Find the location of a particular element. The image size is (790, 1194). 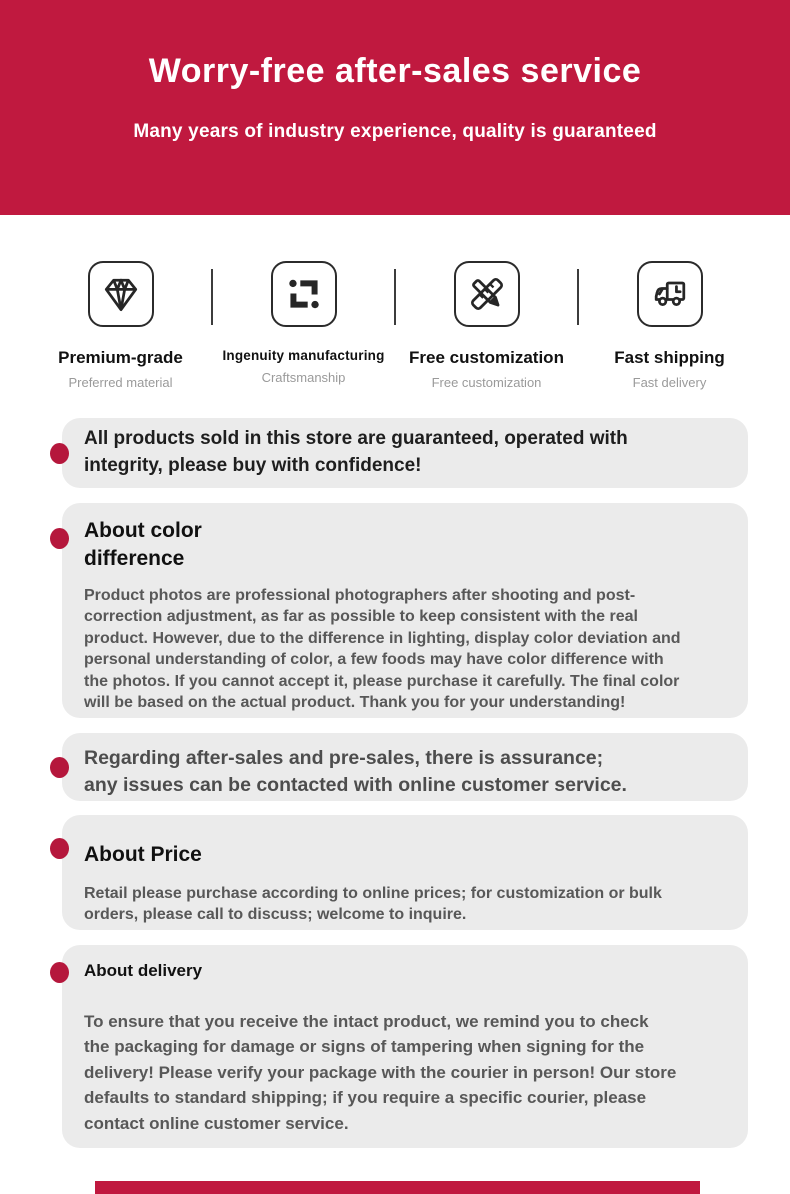

about-delivery-heading: About delivery is located at coordinates (143, 970).